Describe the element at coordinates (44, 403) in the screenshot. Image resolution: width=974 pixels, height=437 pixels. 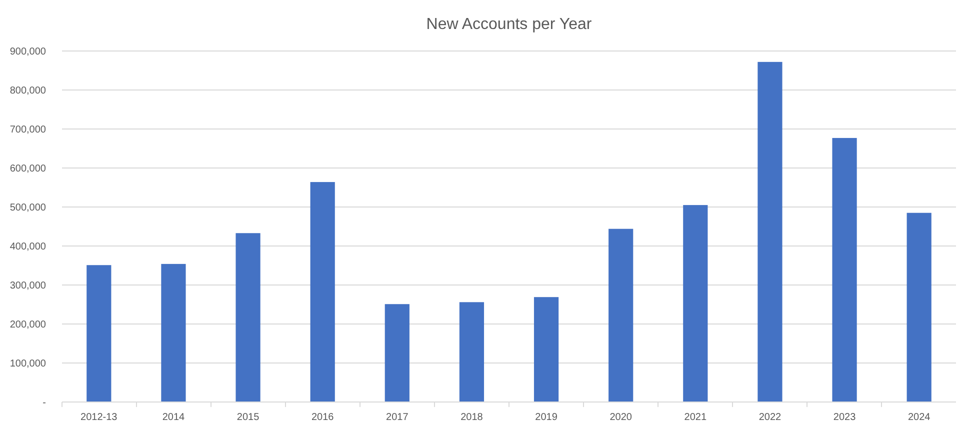
I see `y-tick-label: -` at that location.